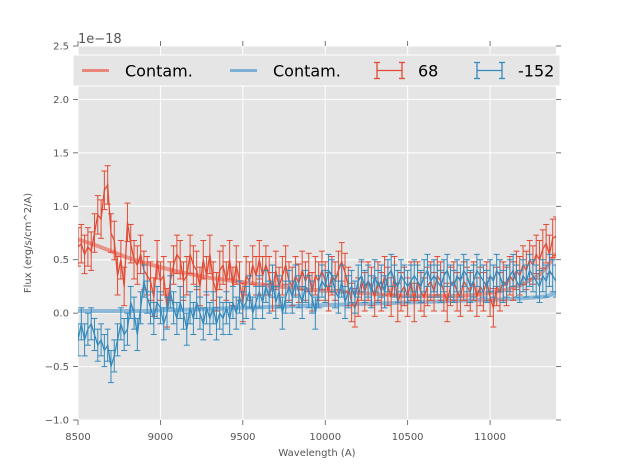 Image resolution: width=617 pixels, height=467 pixels. I want to click on y-tick-label: −0.5, so click(57, 367).